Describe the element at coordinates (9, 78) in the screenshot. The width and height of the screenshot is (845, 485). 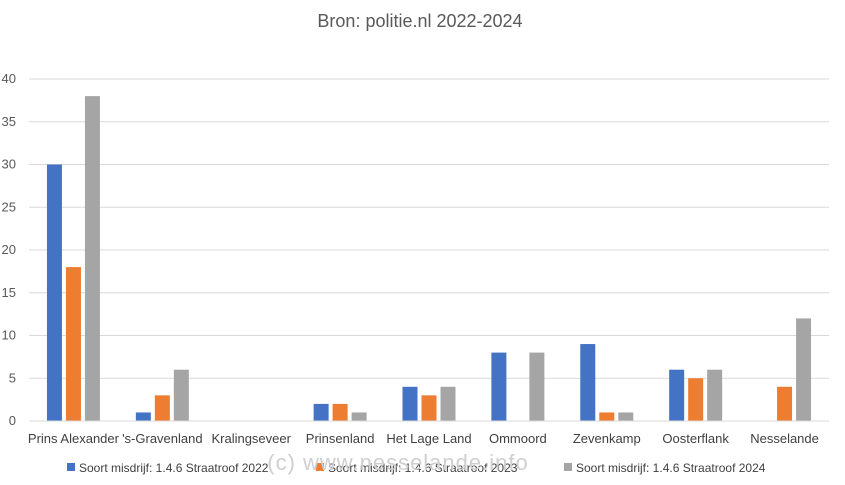
I see `y-tick-label: 40` at that location.